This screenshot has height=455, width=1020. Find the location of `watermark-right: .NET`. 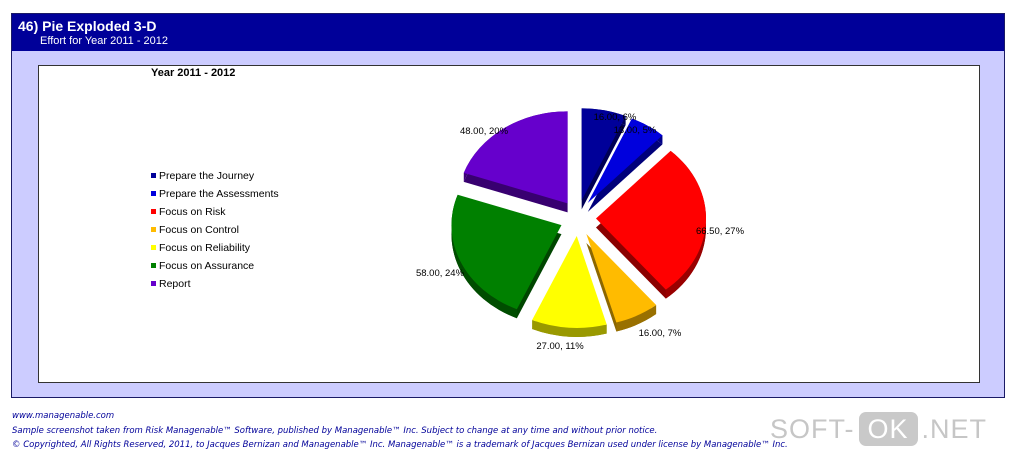

watermark-right: .NET is located at coordinates (954, 429).